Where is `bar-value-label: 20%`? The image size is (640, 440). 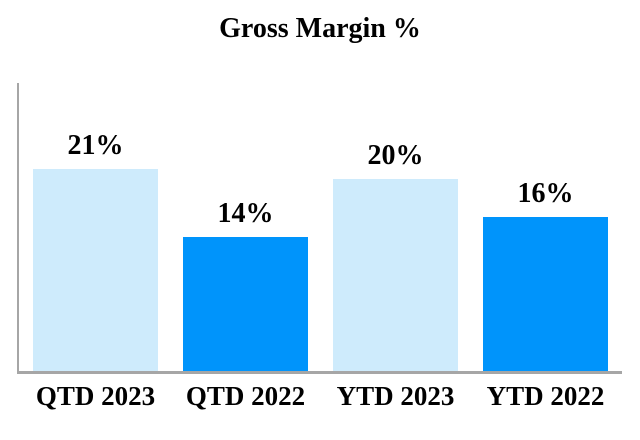
bar-value-label: 20% is located at coordinates (395, 155).